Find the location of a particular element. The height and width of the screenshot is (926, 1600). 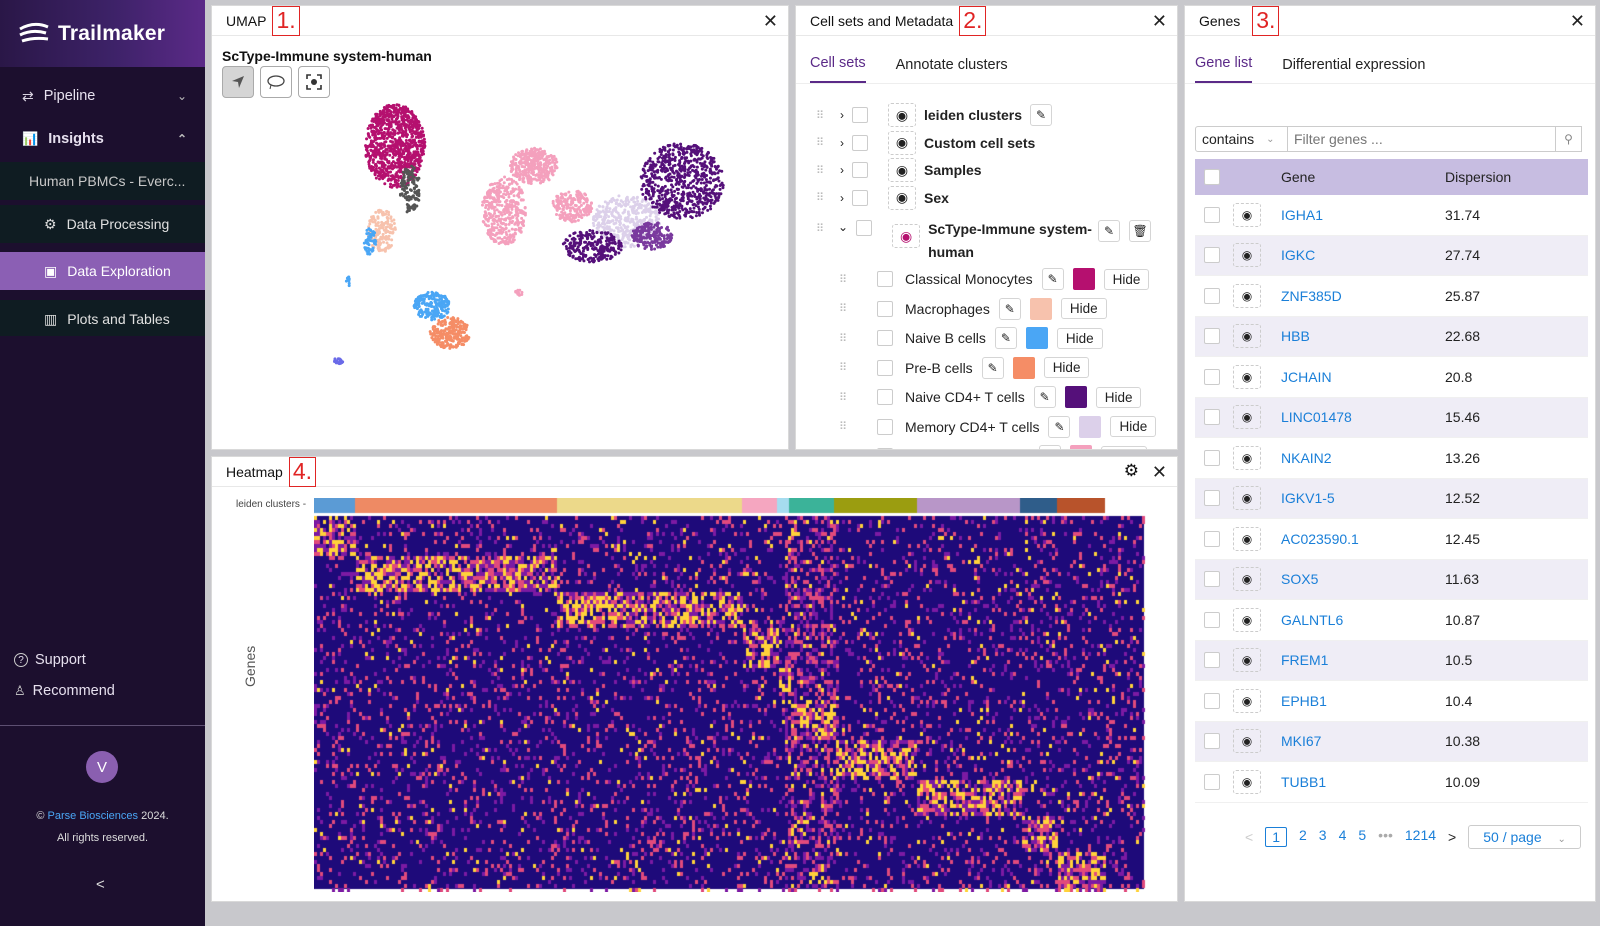

collapse-sidebar-button: < is located at coordinates (100, 884).